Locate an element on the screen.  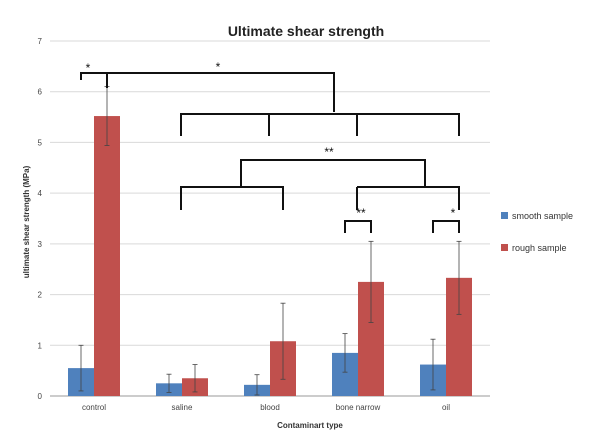
x-tick-label: bone narrow is located at coordinates (358, 407).